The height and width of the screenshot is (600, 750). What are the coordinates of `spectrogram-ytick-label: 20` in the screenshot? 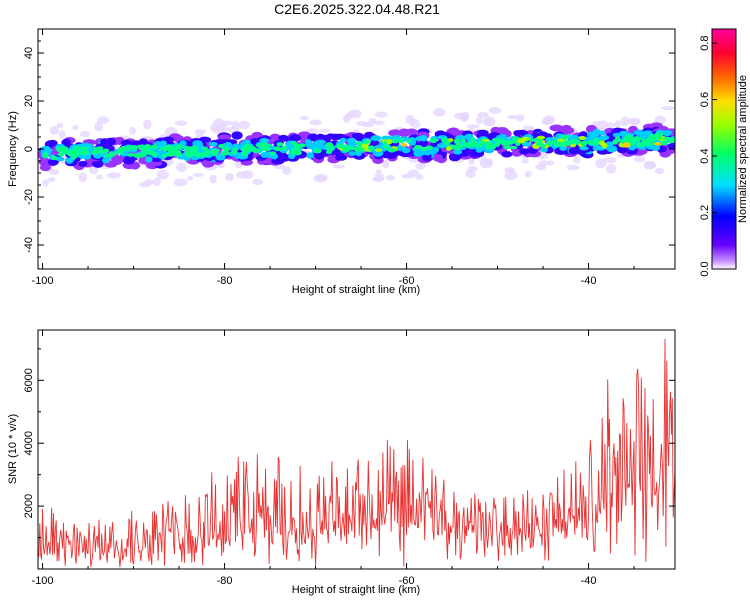 It's located at (29, 101).